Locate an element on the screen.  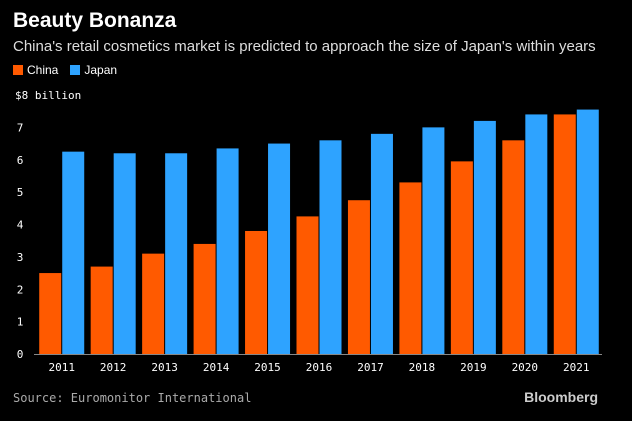
bar-china-2017 is located at coordinates (358, 277).